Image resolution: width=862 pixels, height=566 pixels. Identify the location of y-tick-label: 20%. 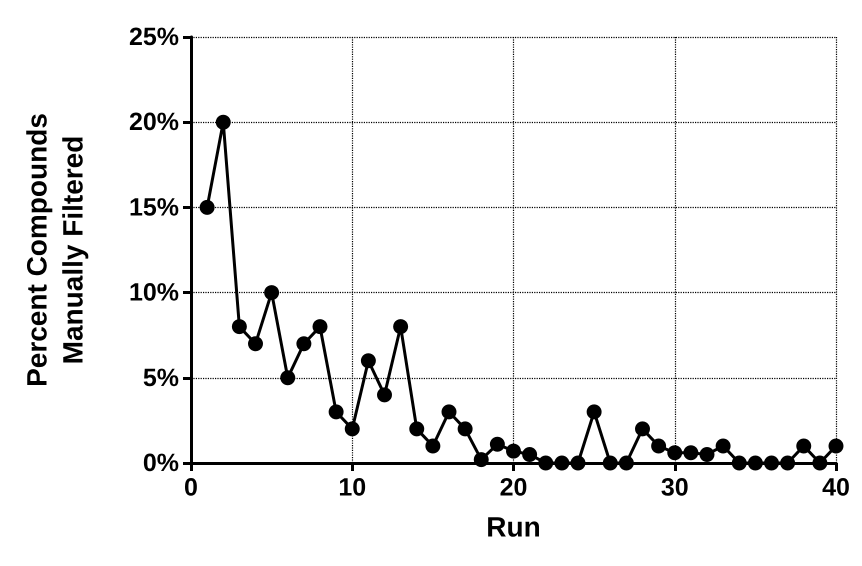
(153, 122).